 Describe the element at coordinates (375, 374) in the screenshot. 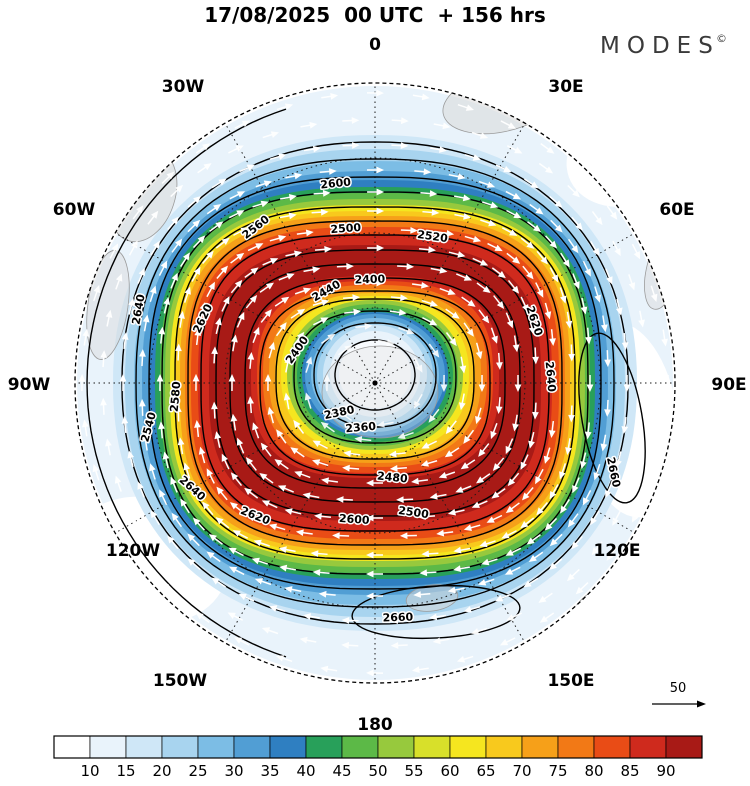

I see `shade-band` at that location.